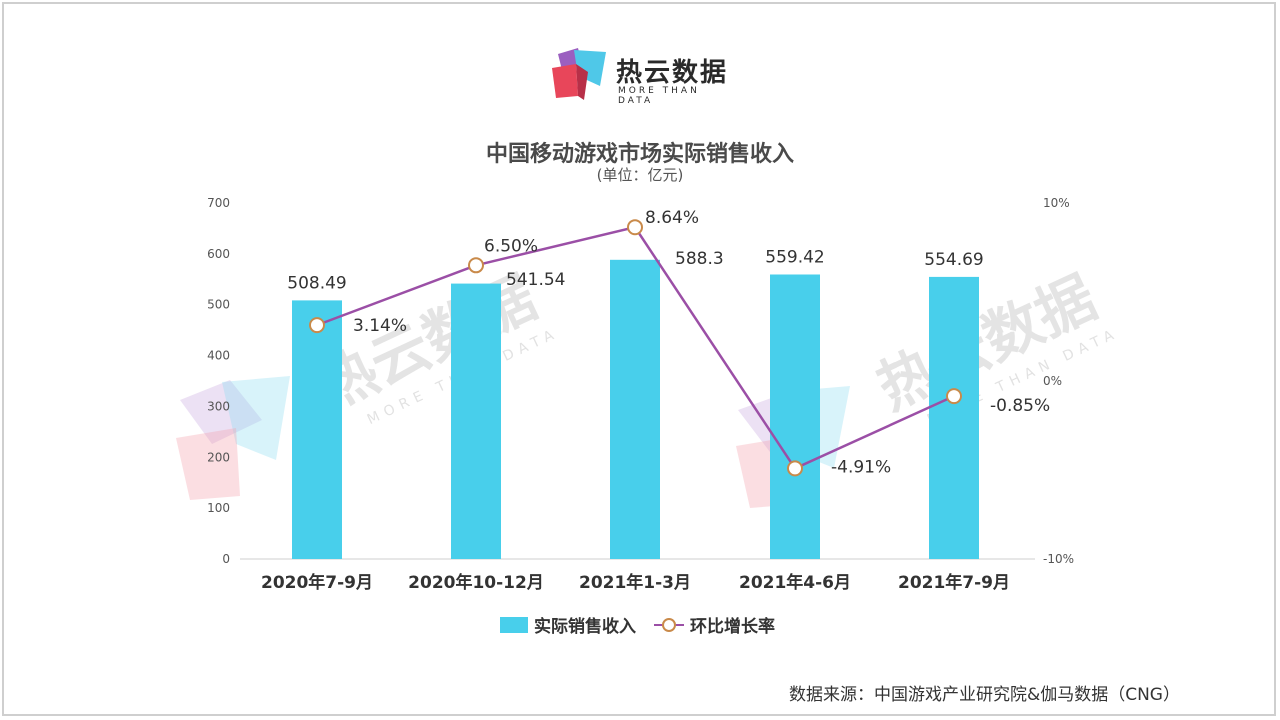 The image size is (1280, 720). Describe the element at coordinates (659, 96) in the screenshot. I see `brand-tagline: MORE THAN DATA` at that location.